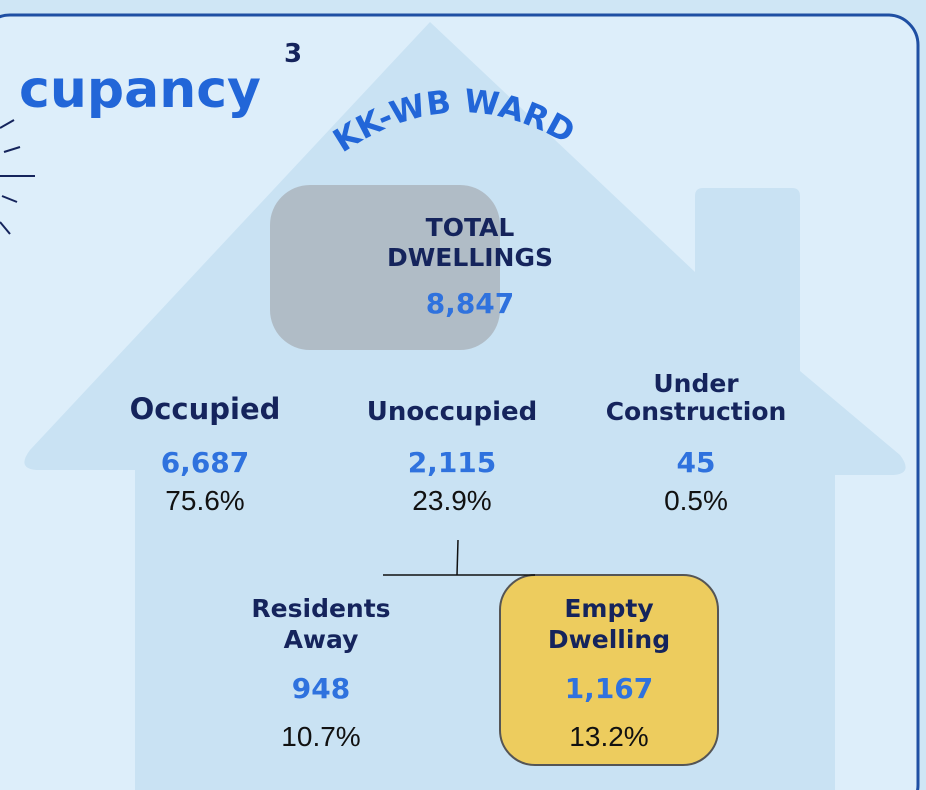 This screenshot has height=790, width=926. I want to click on group-percent: 0.5%, so click(696, 500).